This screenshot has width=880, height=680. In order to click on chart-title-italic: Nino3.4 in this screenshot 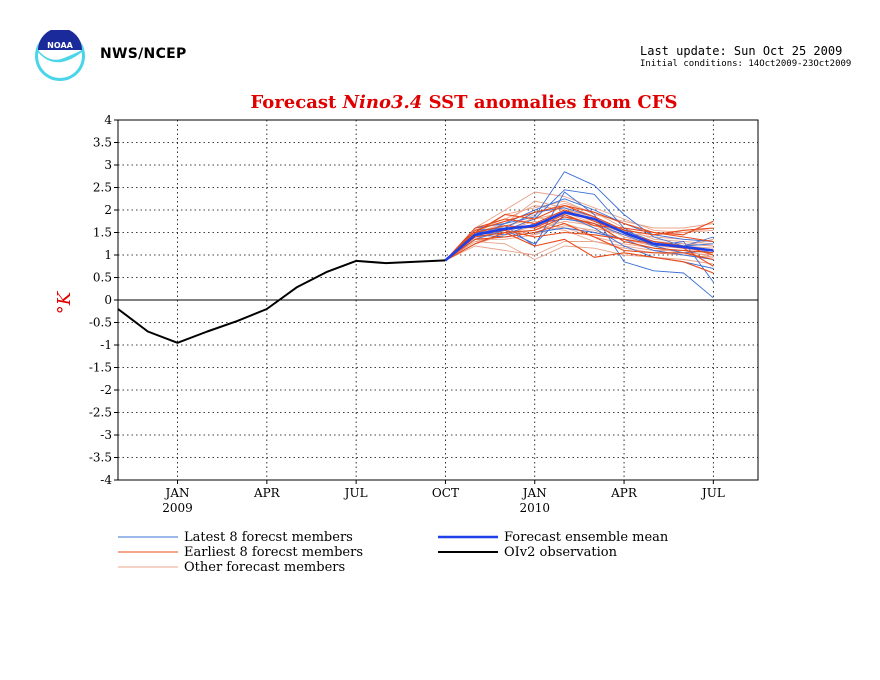, I will do `click(382, 102)`.